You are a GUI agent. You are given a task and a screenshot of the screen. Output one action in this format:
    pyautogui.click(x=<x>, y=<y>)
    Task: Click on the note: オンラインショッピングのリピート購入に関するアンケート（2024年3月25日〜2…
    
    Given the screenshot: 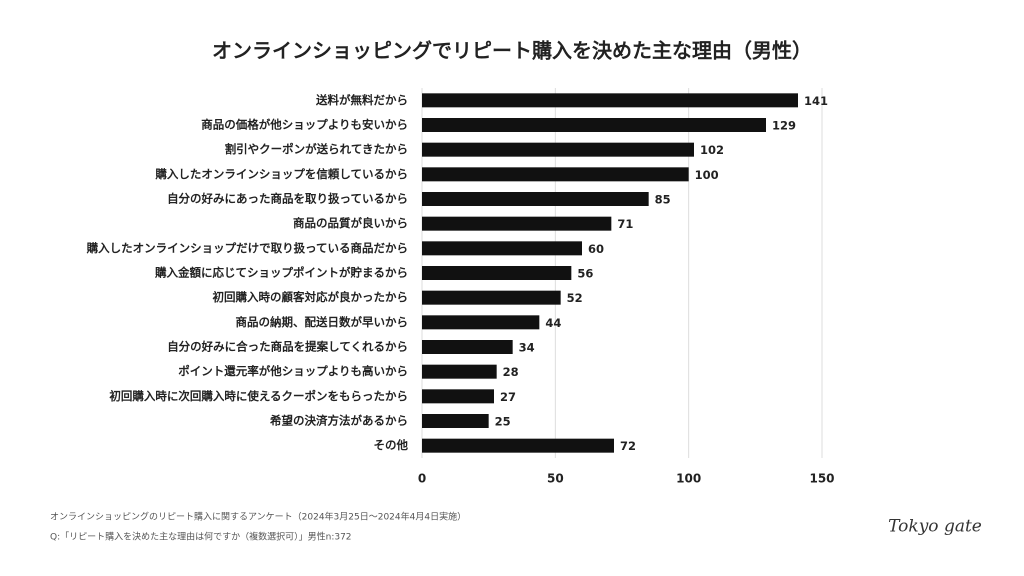 What is the action you would take?
    pyautogui.click(x=258, y=517)
    